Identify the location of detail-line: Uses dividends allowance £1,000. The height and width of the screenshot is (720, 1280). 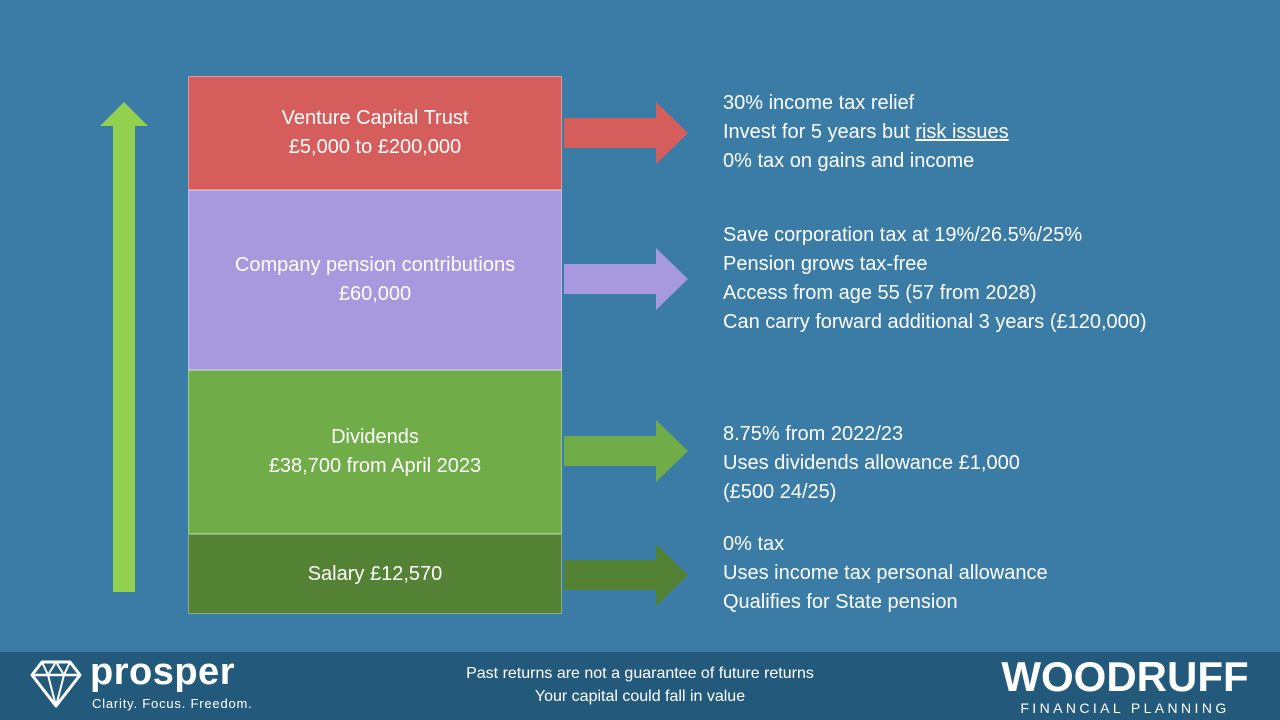
(871, 463).